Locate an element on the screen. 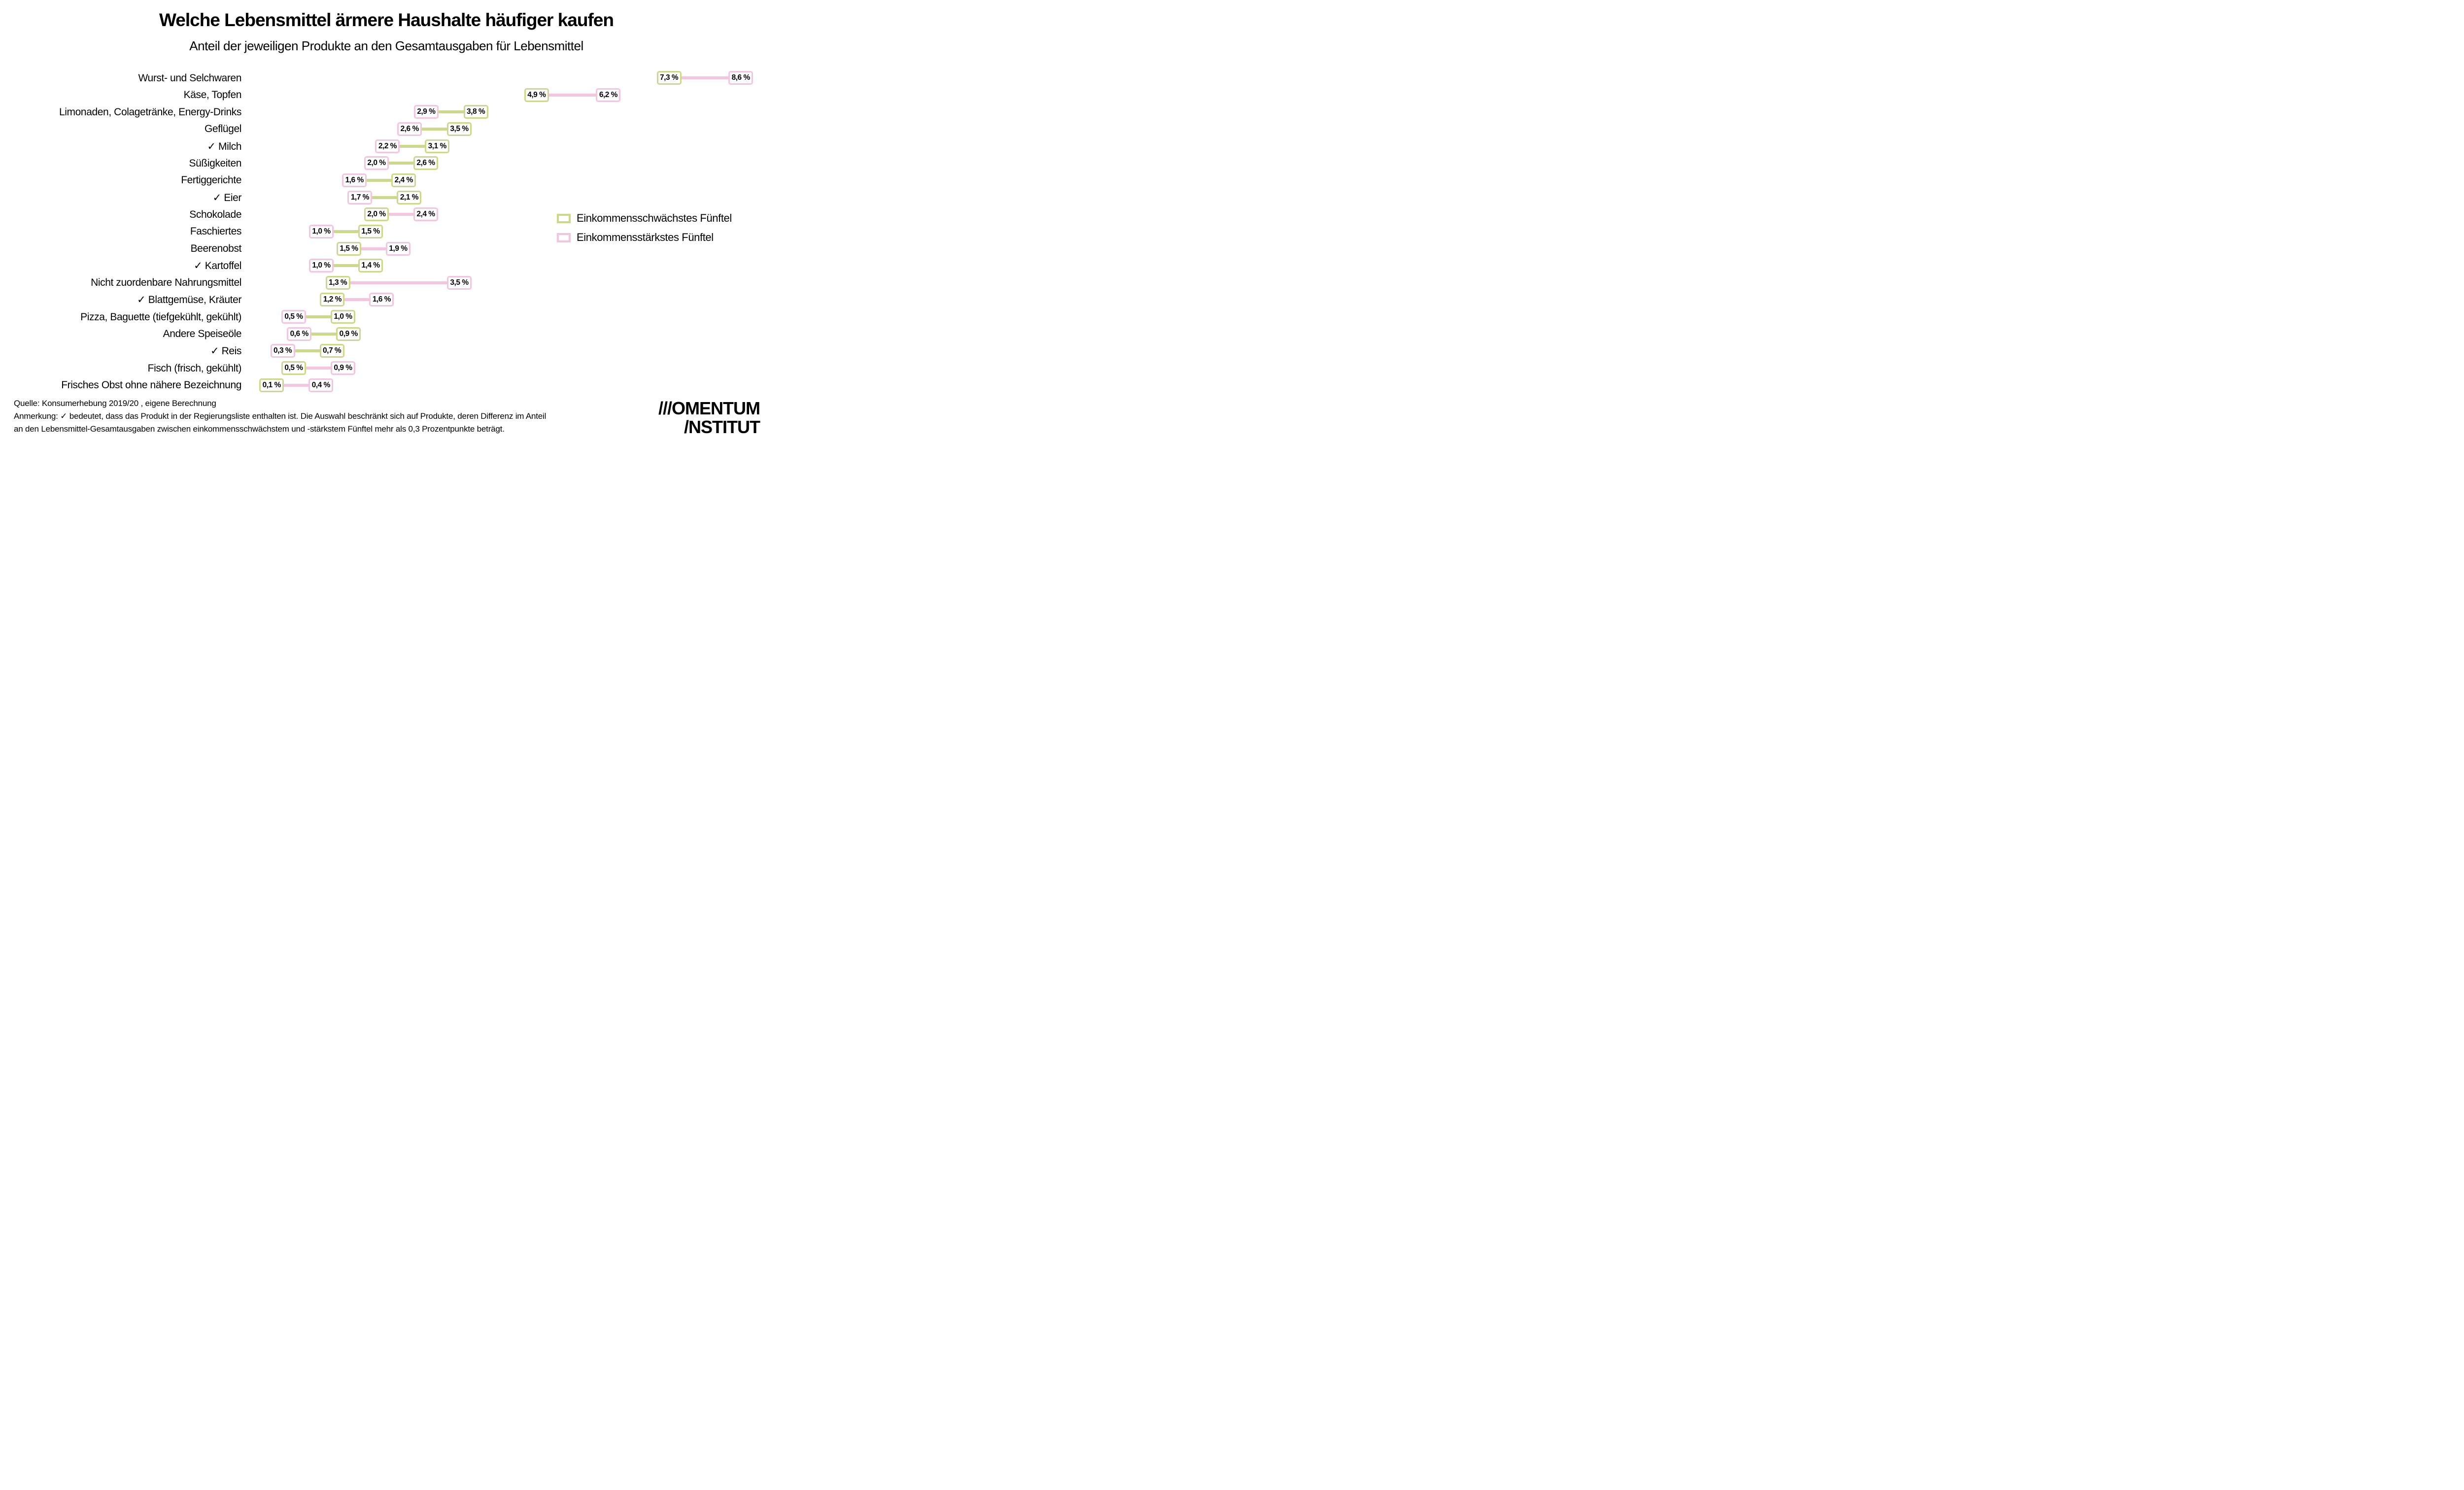  chart-row: Beerenobst 1,5 % 1,9 % is located at coordinates (386, 249).